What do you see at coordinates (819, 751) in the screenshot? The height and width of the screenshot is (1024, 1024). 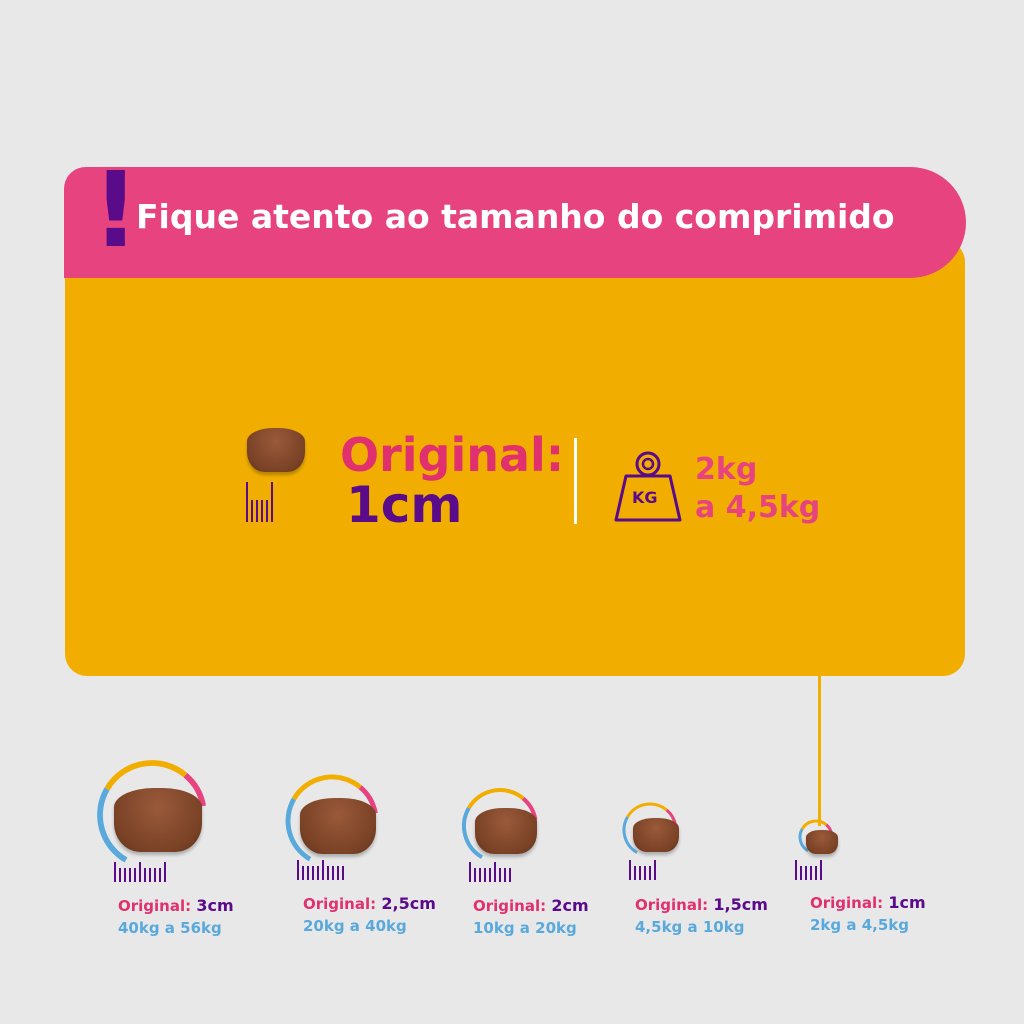 I see `connector-line` at bounding box center [819, 751].